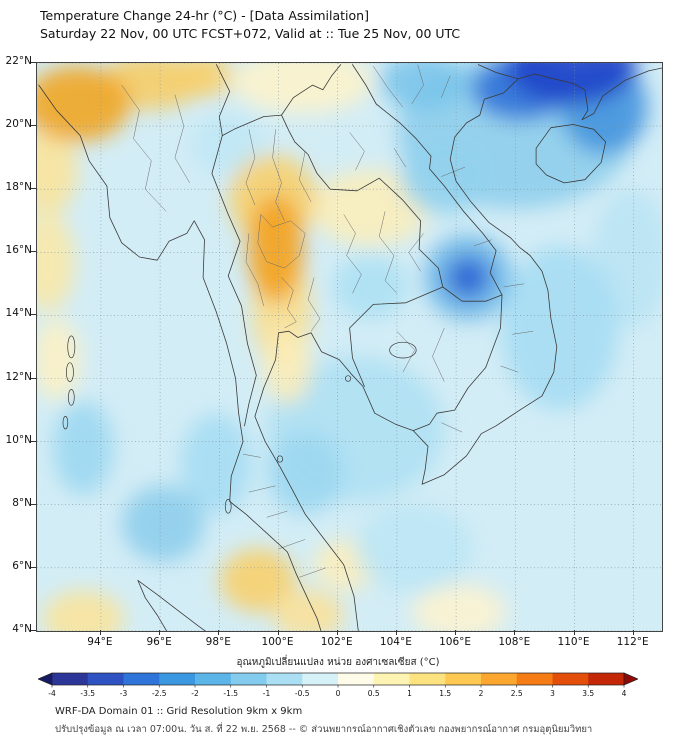  I want to click on lon-tick-label: 106°E, so click(455, 642).